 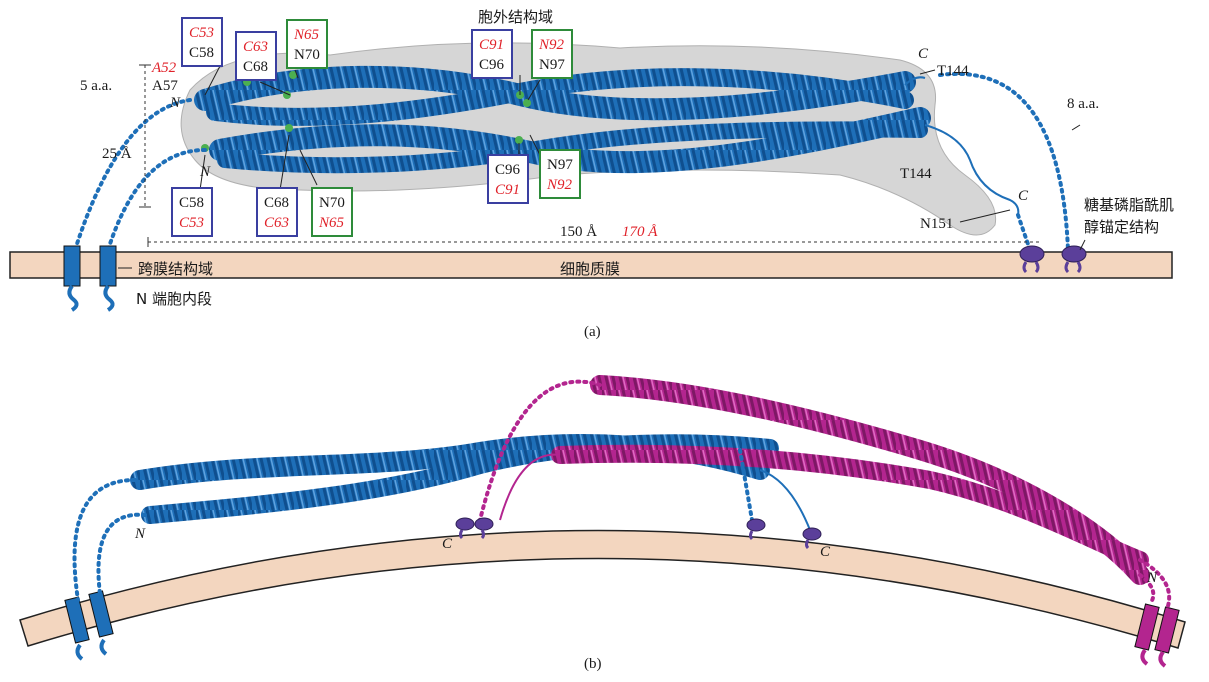 I want to click on residue-box-top-1: C53 C58, so click(x=202, y=42).